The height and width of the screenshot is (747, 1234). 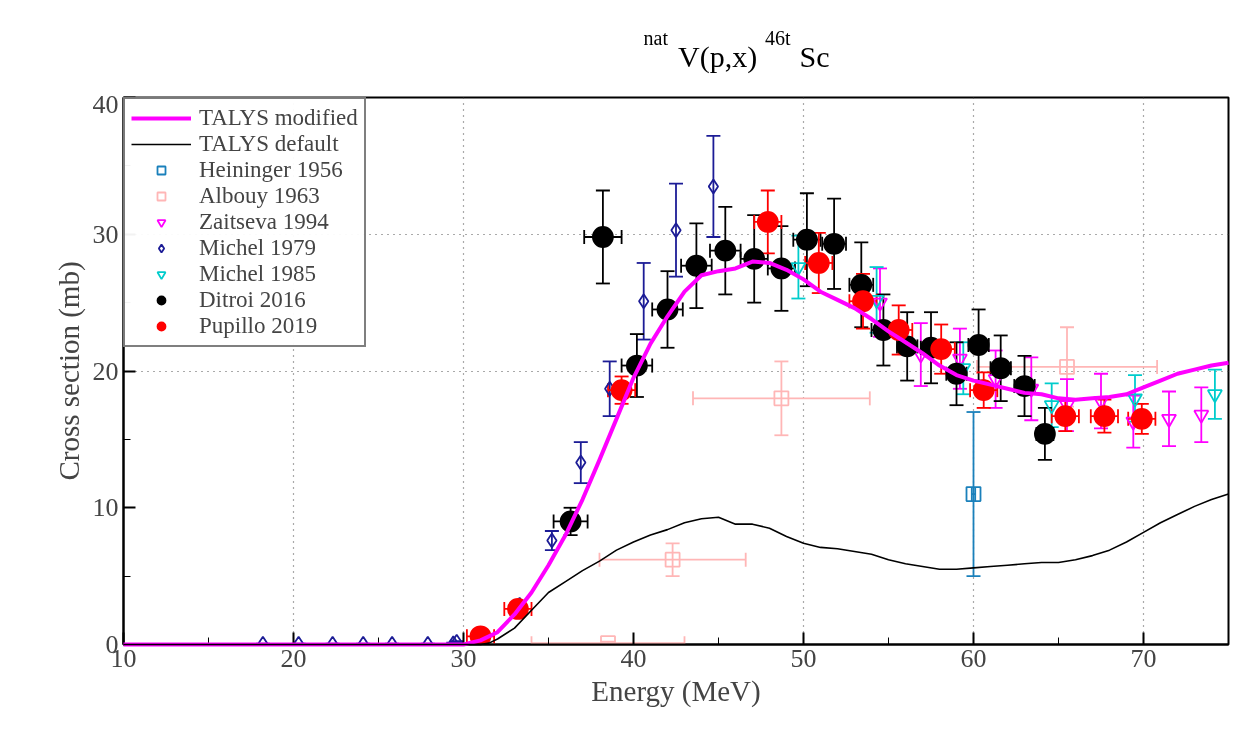 What do you see at coordinates (105, 104) in the screenshot?
I see `y-tick-label: 40` at bounding box center [105, 104].